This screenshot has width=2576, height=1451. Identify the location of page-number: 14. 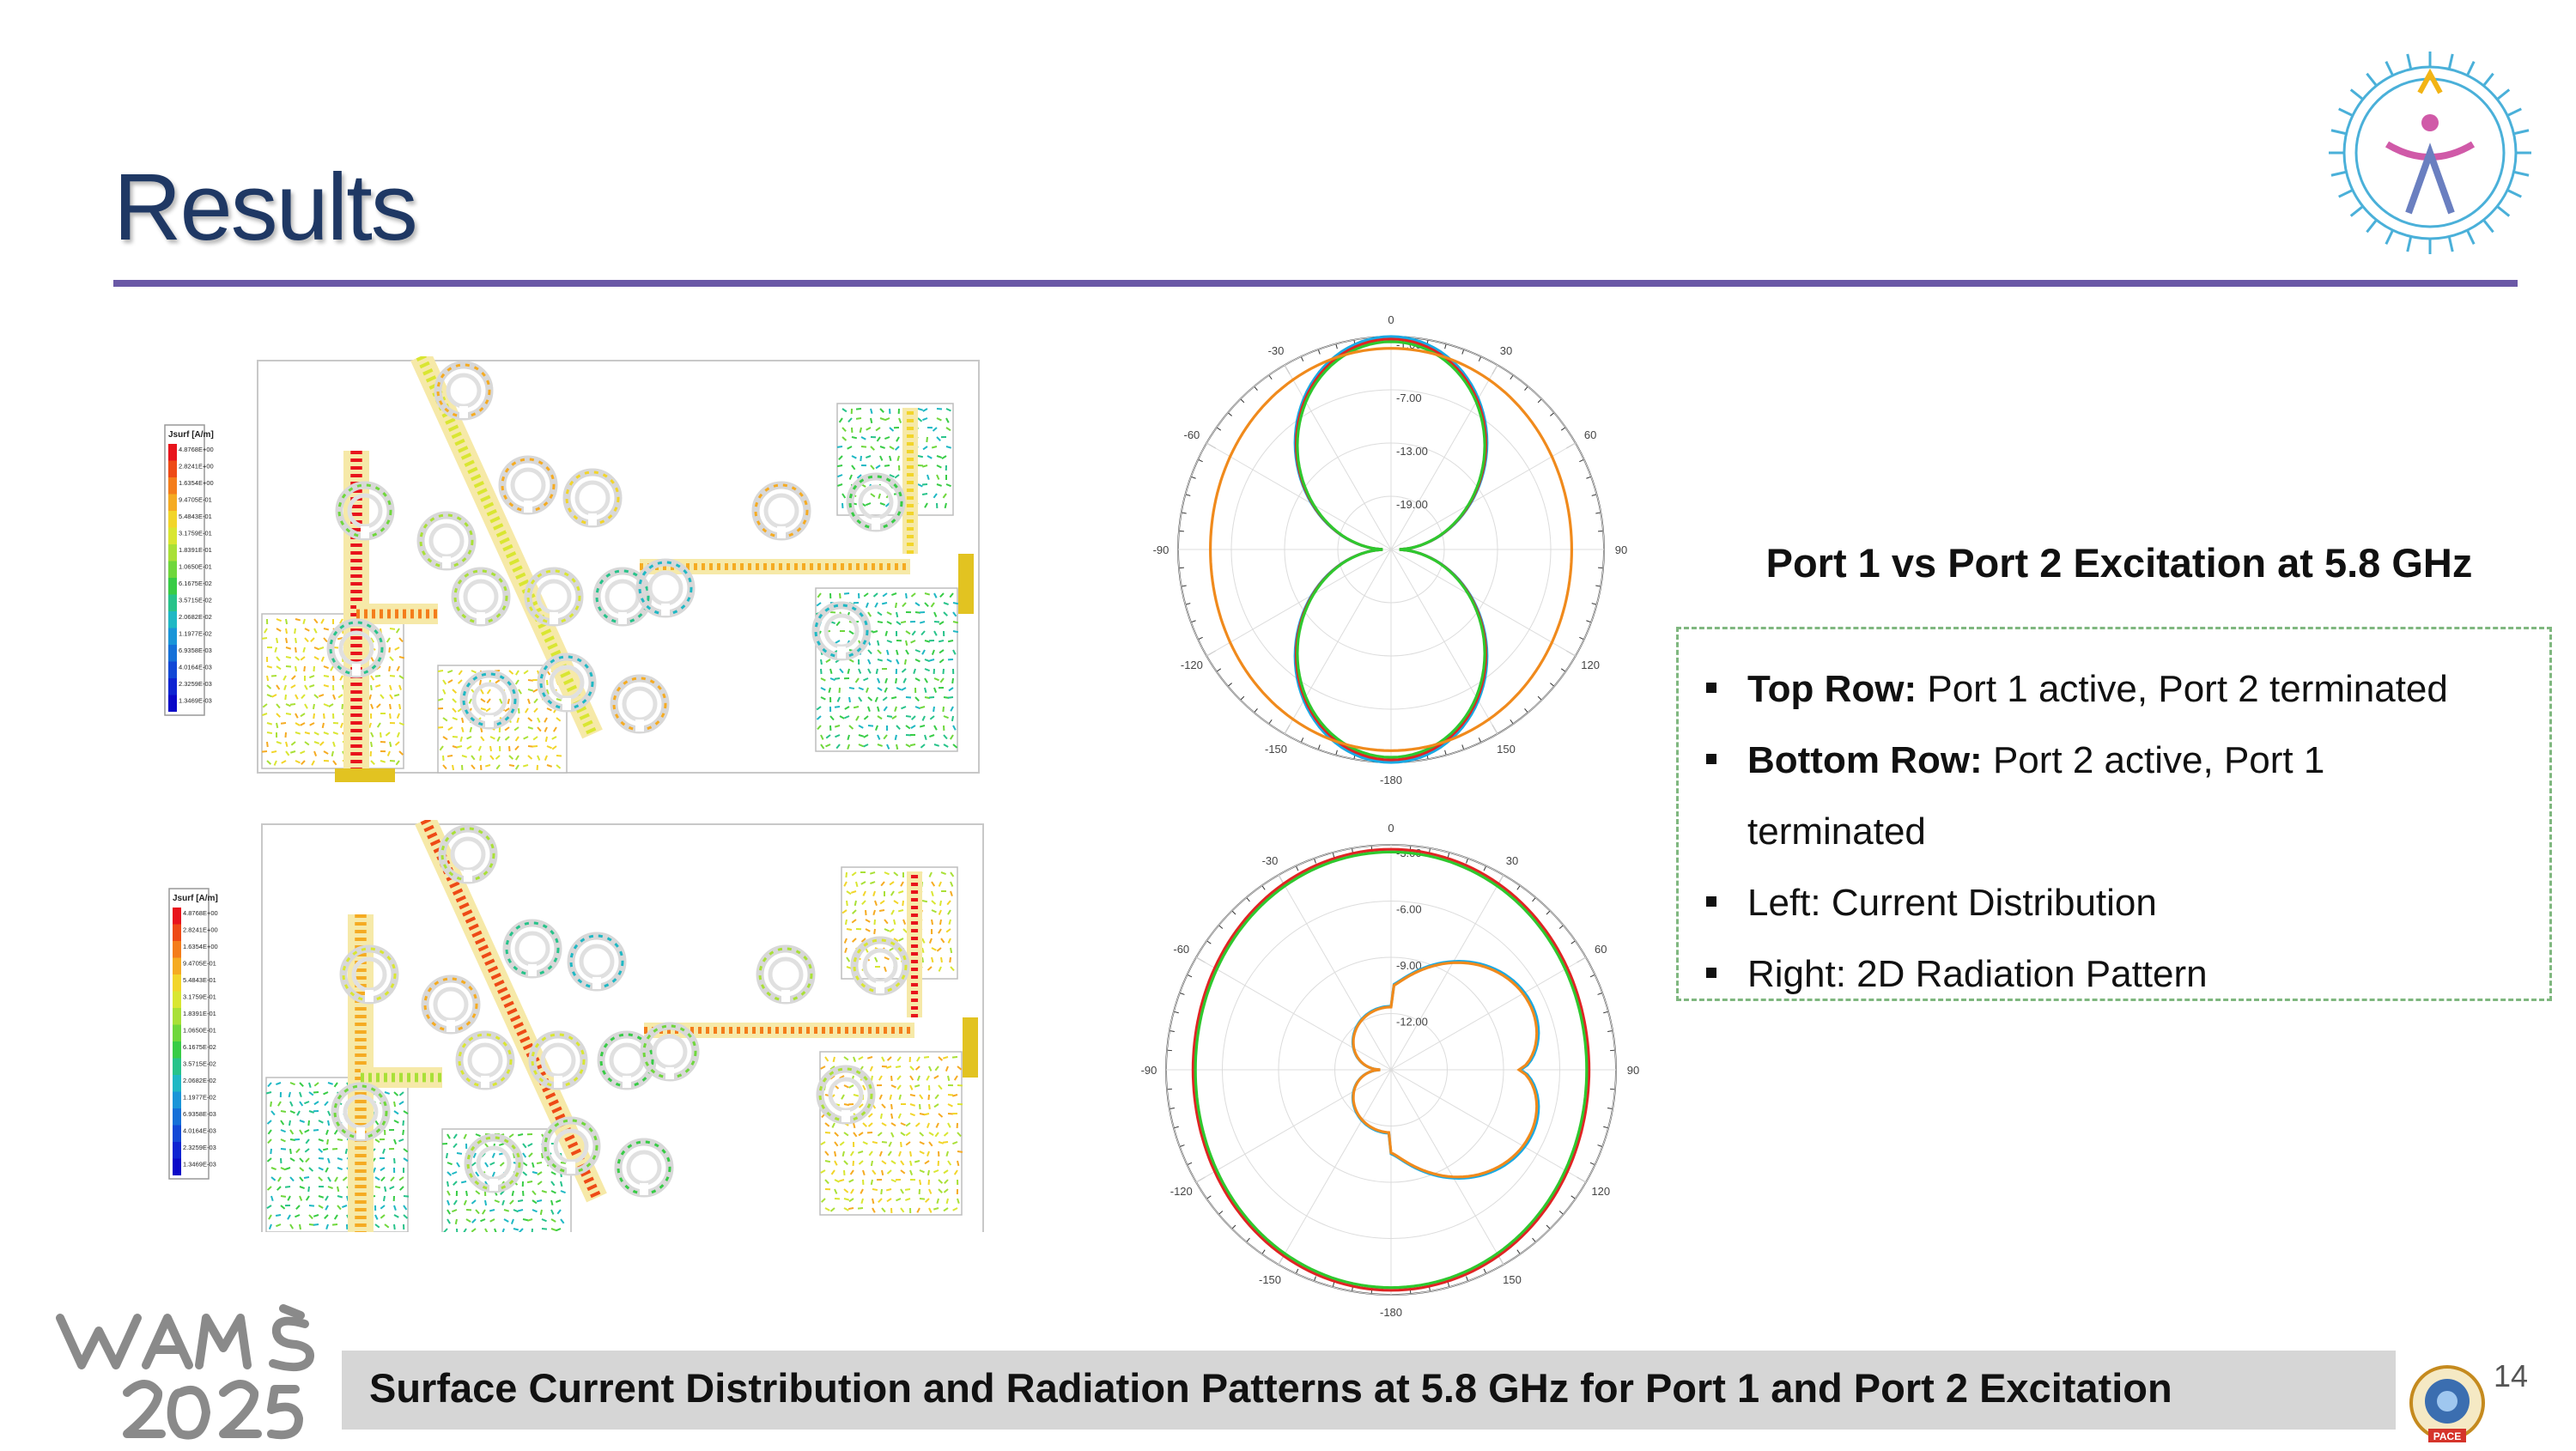
(2511, 1376).